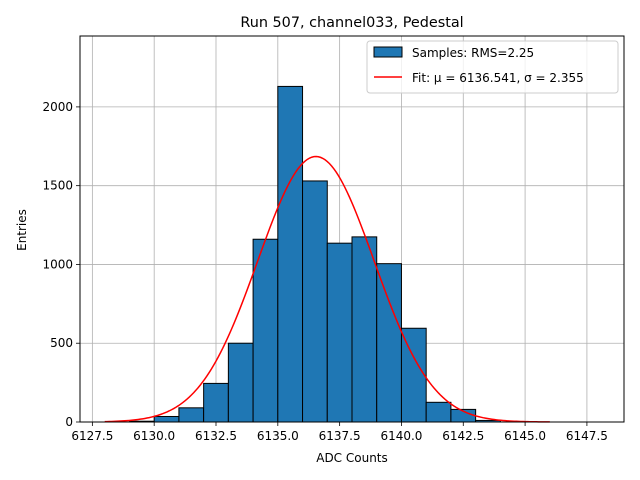  Describe the element at coordinates (216, 436) in the screenshot. I see `x-tick-label-2: 6132.5` at that location.